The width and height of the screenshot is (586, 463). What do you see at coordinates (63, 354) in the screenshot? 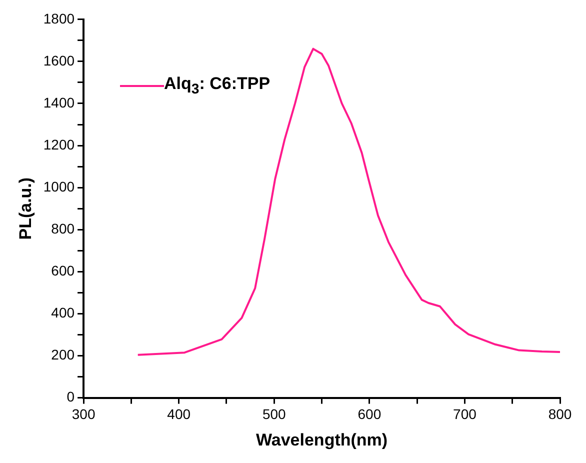
I see `y-tick-label: 200` at bounding box center [63, 354].